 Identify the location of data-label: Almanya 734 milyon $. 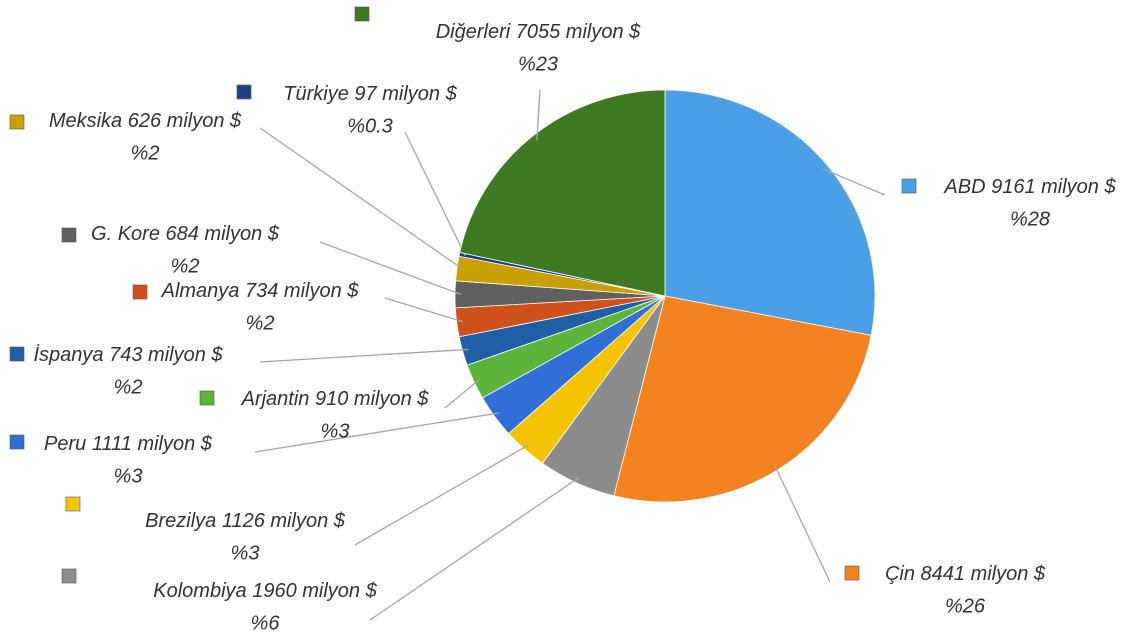
(260, 291).